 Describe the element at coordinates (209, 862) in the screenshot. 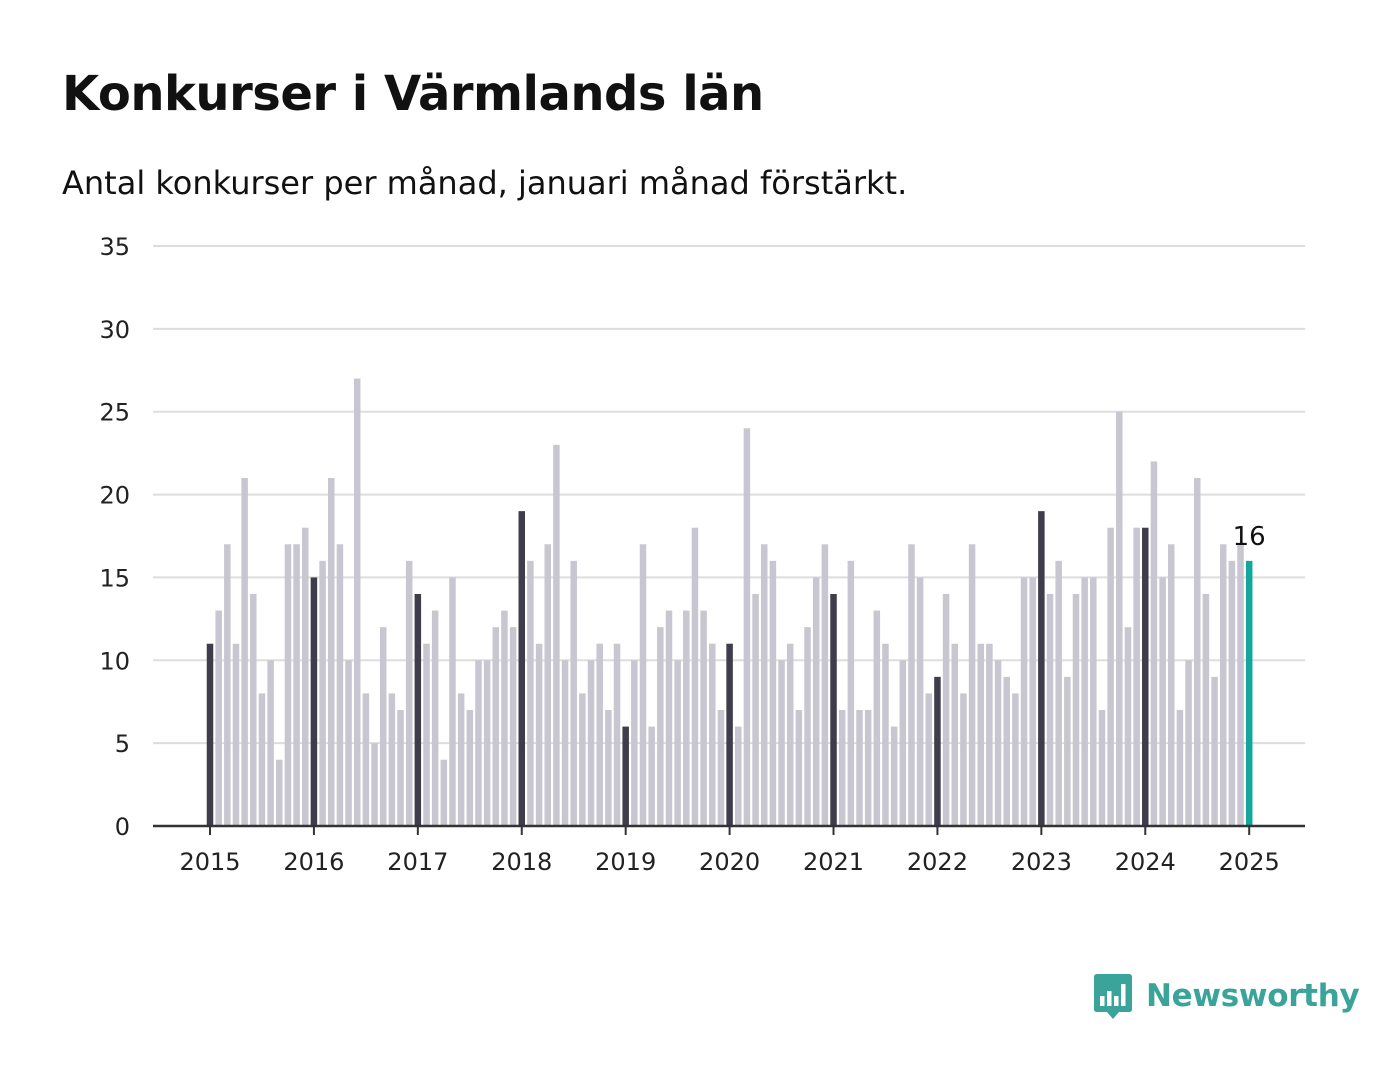

I see `x-tick-label: 2015` at that location.